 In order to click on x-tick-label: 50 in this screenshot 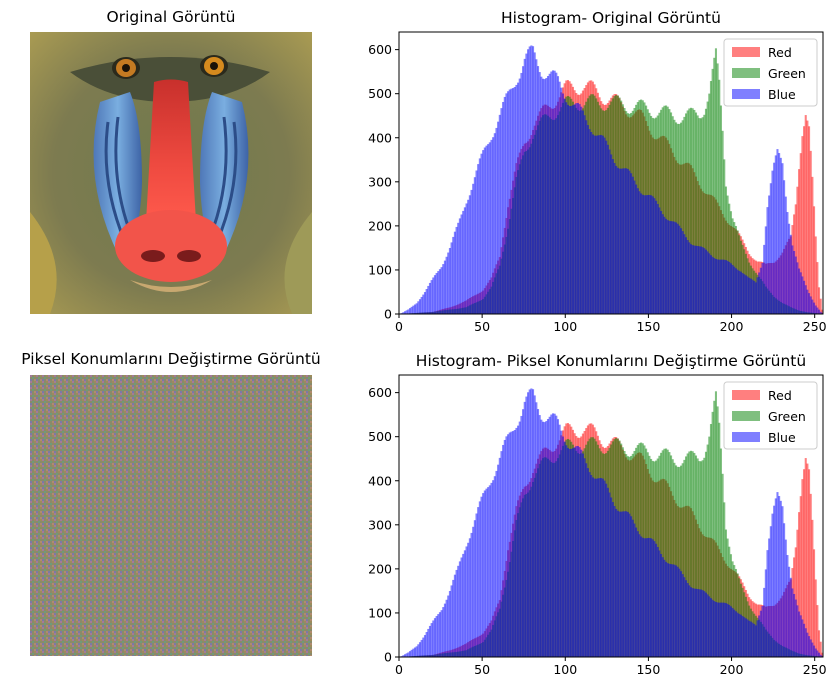, I will do `click(482, 326)`.